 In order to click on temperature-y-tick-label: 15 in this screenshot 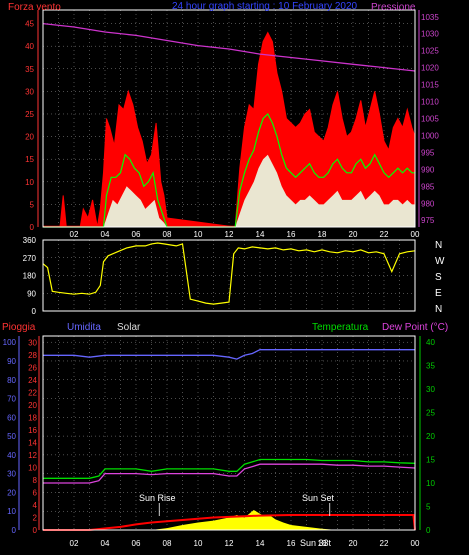, I will do `click(430, 460)`.